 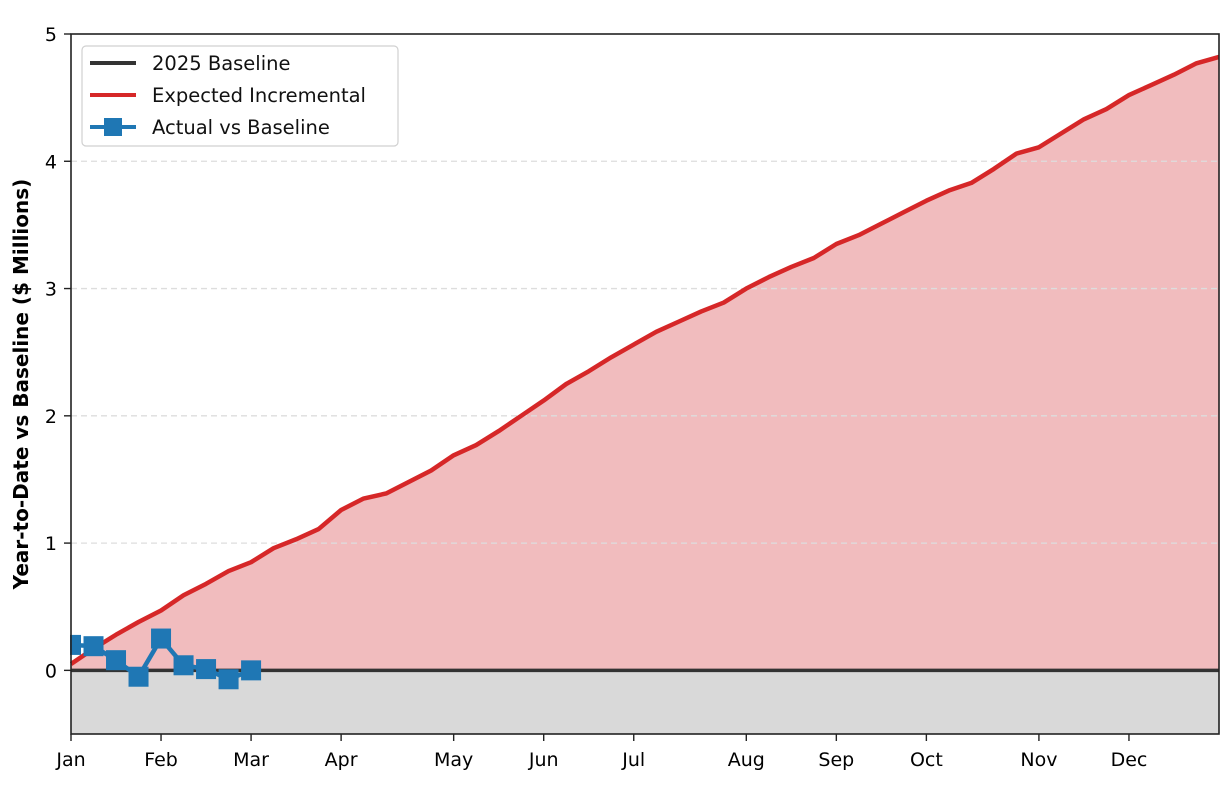 I want to click on x-tick-label: Aug, so click(x=746, y=760).